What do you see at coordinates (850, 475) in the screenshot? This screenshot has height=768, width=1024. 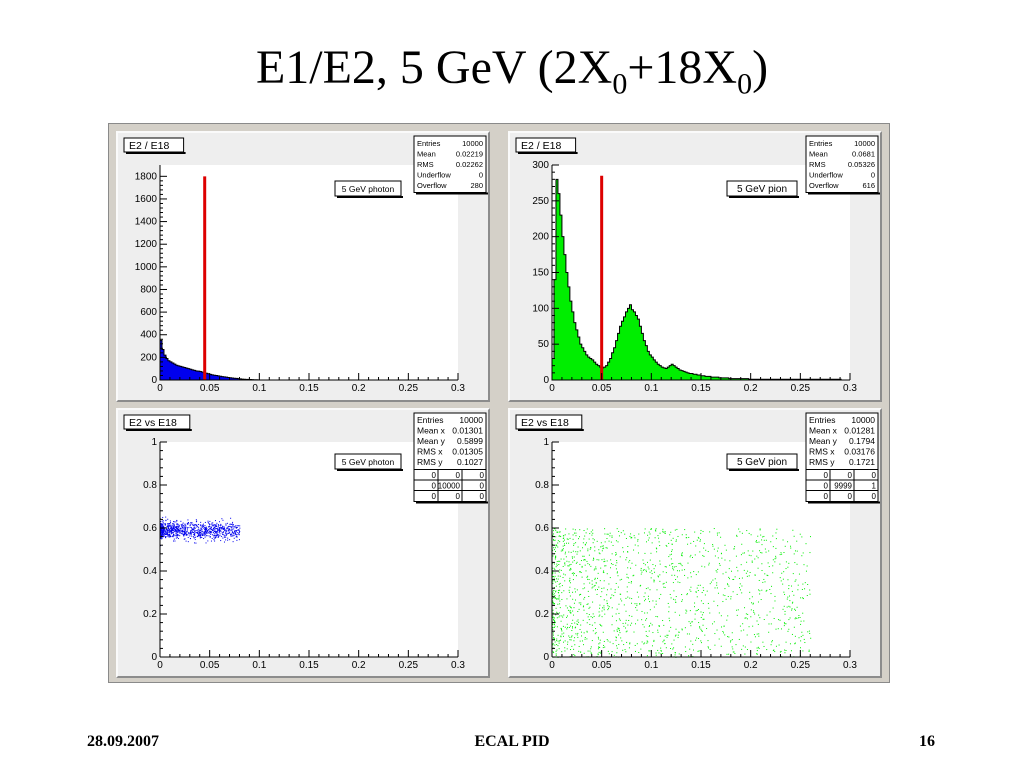 I see `stats-grid-cell: 0` at bounding box center [850, 475].